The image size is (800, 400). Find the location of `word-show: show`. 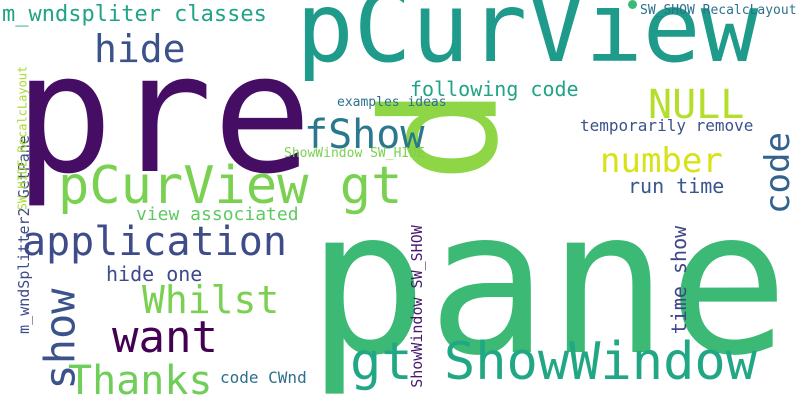

word-show: show is located at coordinates (60, 339).